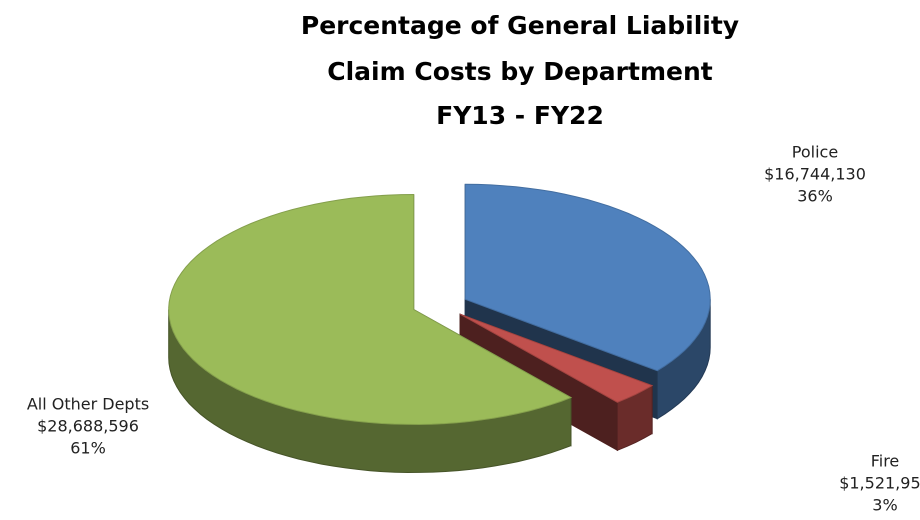  What do you see at coordinates (884, 505) in the screenshot?
I see `share-label: 3%` at bounding box center [884, 505].